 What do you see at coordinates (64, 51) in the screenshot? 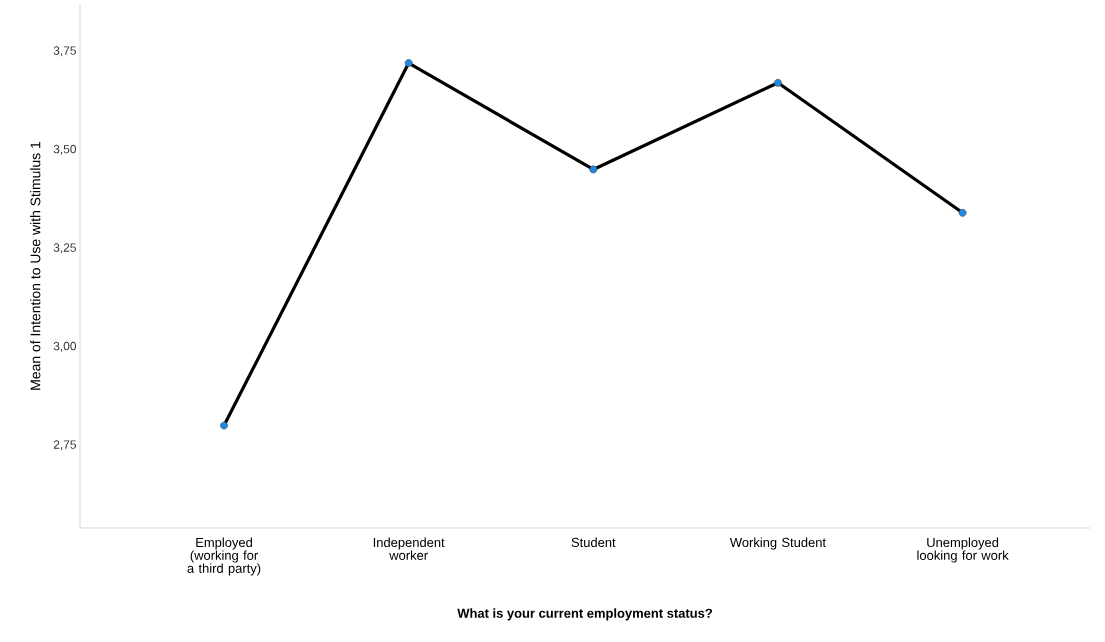
I see `y-tick-label: 3,75` at bounding box center [64, 51].